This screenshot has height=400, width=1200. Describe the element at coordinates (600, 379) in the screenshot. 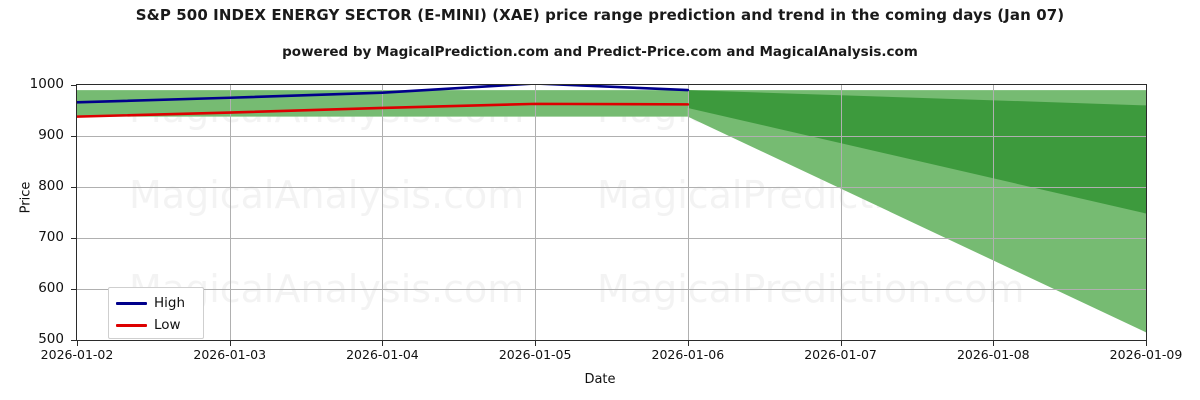

I see `x-axis-title: Date` at that location.